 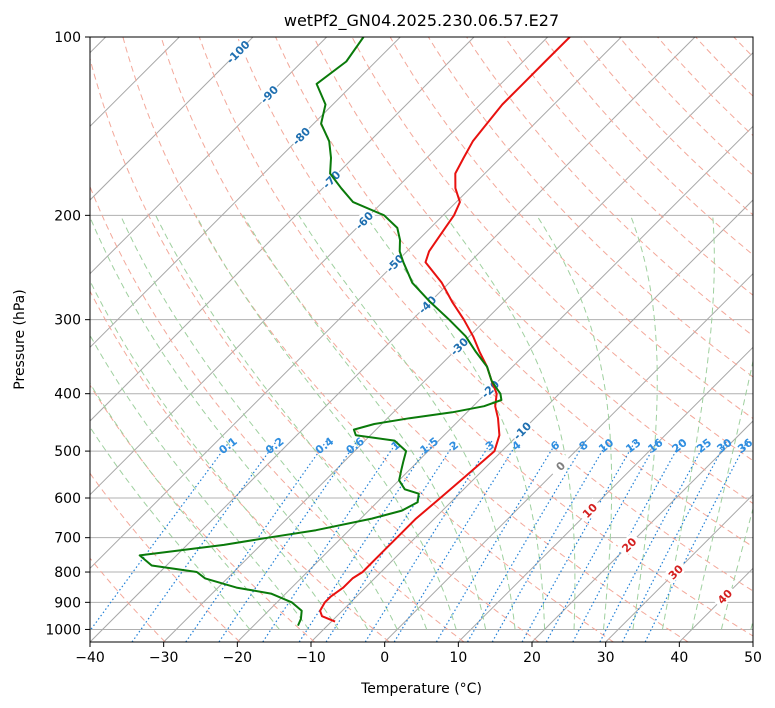 What do you see at coordinates (725, 446) in the screenshot?
I see `mixing-ratio-label: 30` at bounding box center [725, 446].